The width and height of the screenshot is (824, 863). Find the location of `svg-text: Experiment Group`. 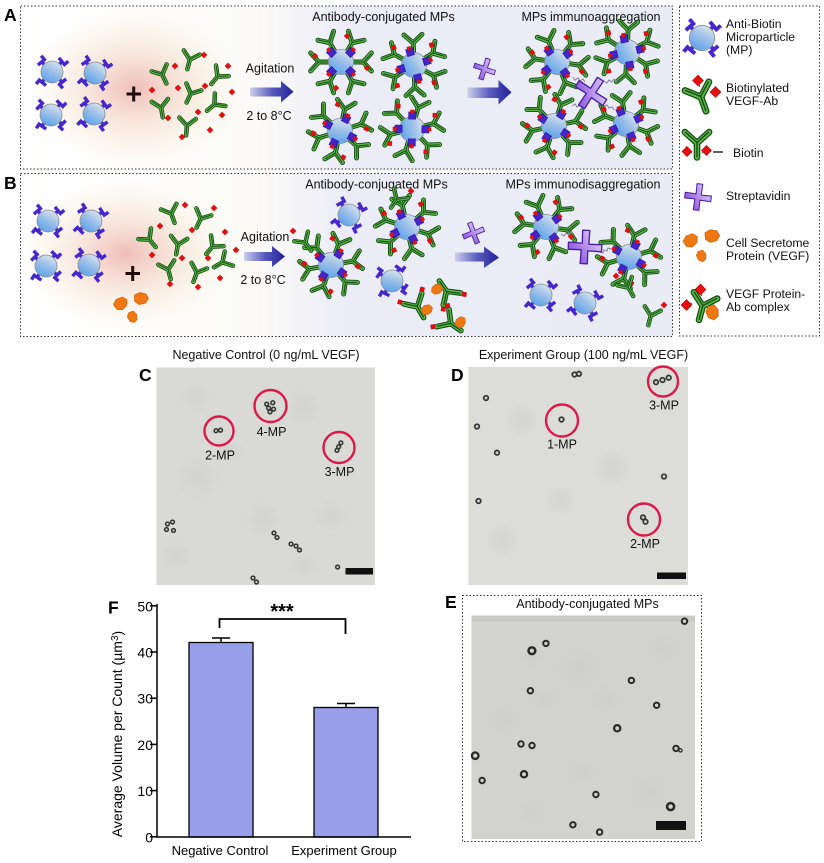

svg-text: Experiment Group is located at coordinates (344, 850).